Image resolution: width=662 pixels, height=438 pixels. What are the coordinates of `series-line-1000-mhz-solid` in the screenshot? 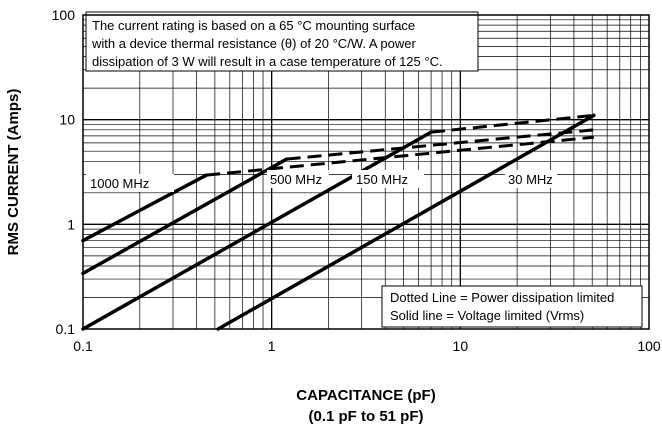 It's located at (144, 208).